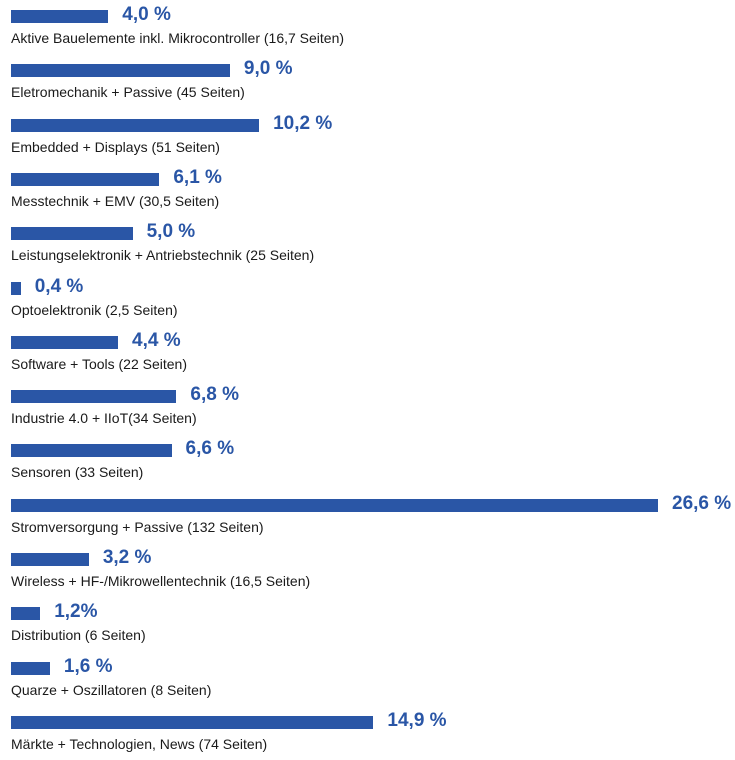 This screenshot has height=760, width=735. Describe the element at coordinates (367, 353) in the screenshot. I see `chart-row: 4,4 % Software + Tools (22 Seiten)` at that location.